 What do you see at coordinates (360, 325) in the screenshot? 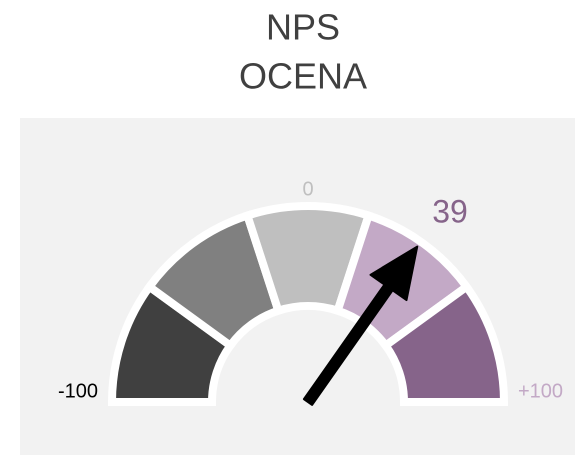
I see `needle` at bounding box center [360, 325].